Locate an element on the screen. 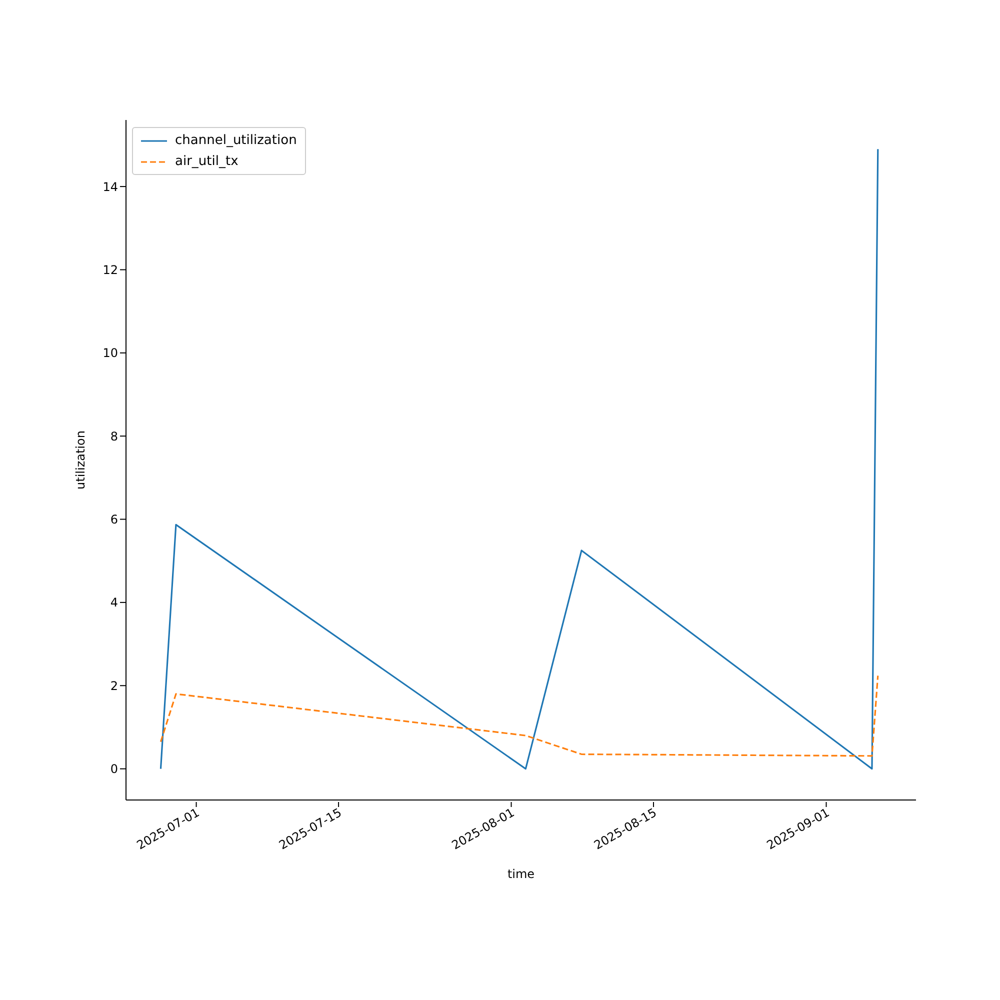 The width and height of the screenshot is (1000, 1000). y-tick-label: 4 is located at coordinates (114, 603).